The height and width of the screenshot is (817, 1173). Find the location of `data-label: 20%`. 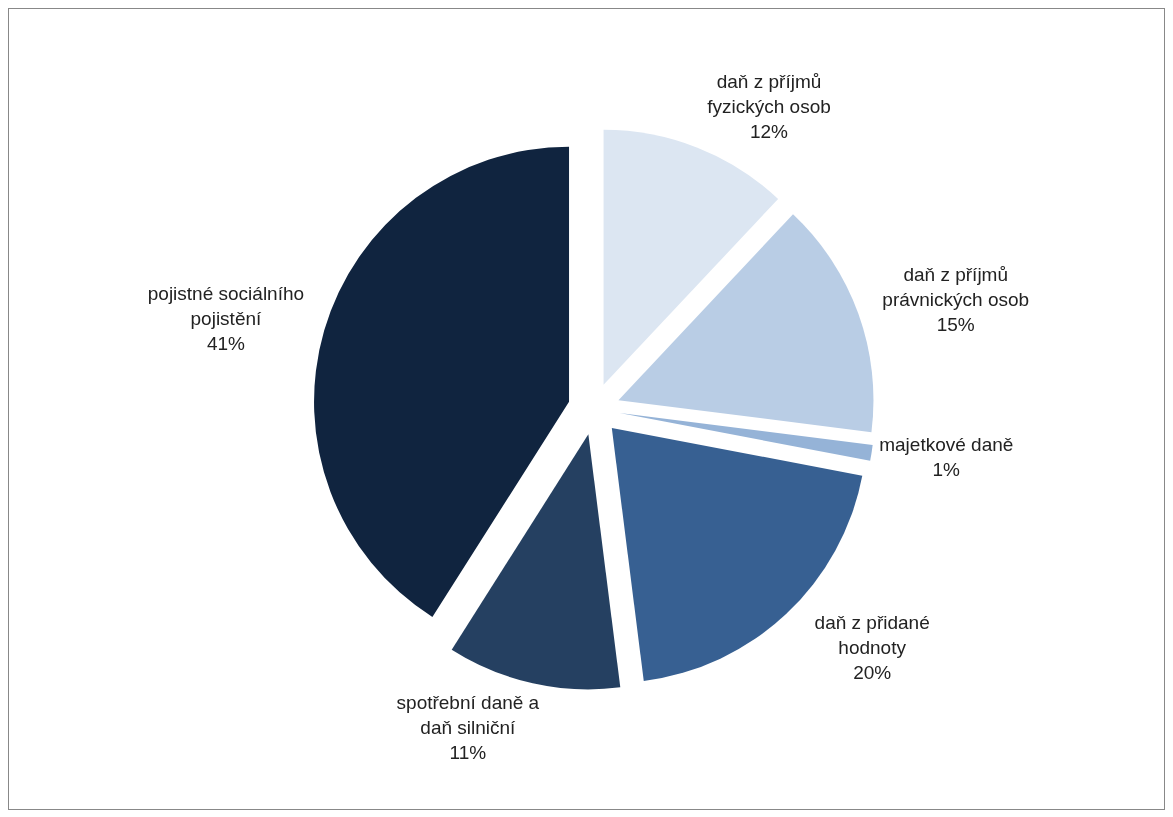

data-label: 20% is located at coordinates (872, 672).